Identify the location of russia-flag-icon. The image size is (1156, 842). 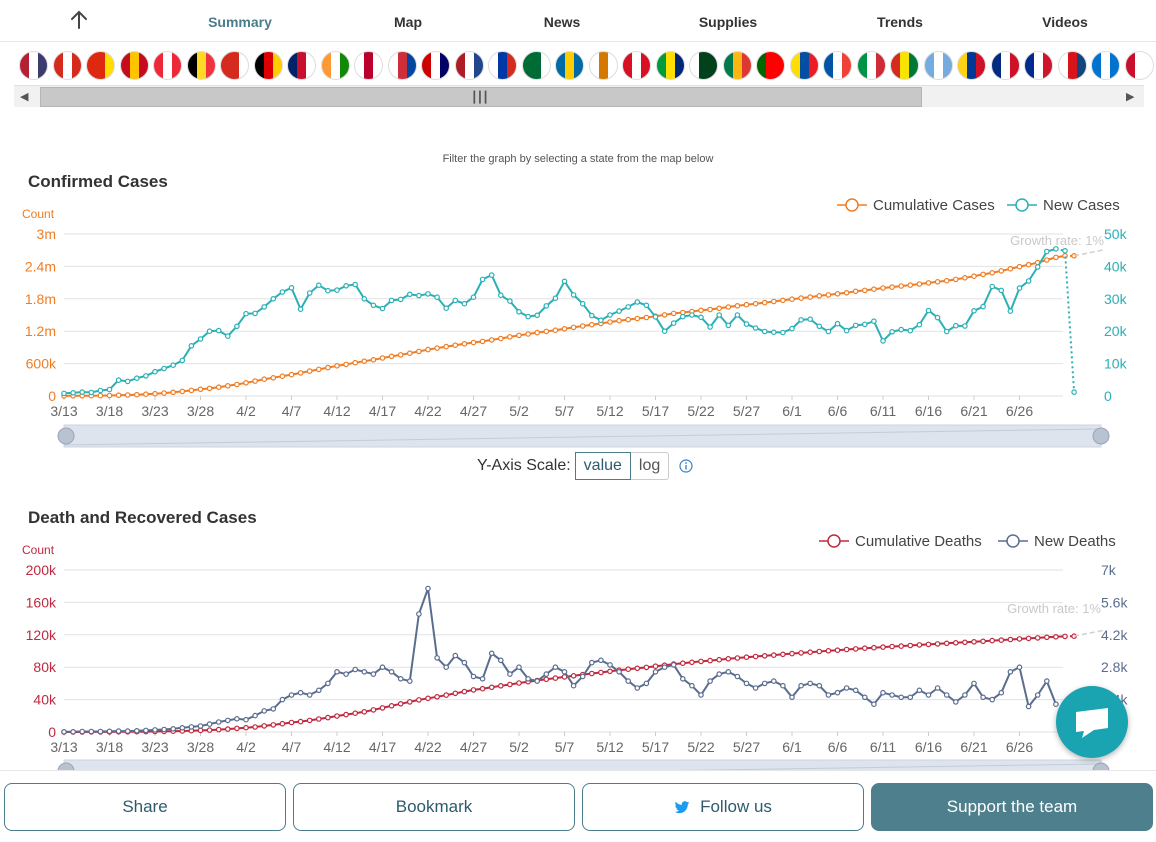
(502, 65).